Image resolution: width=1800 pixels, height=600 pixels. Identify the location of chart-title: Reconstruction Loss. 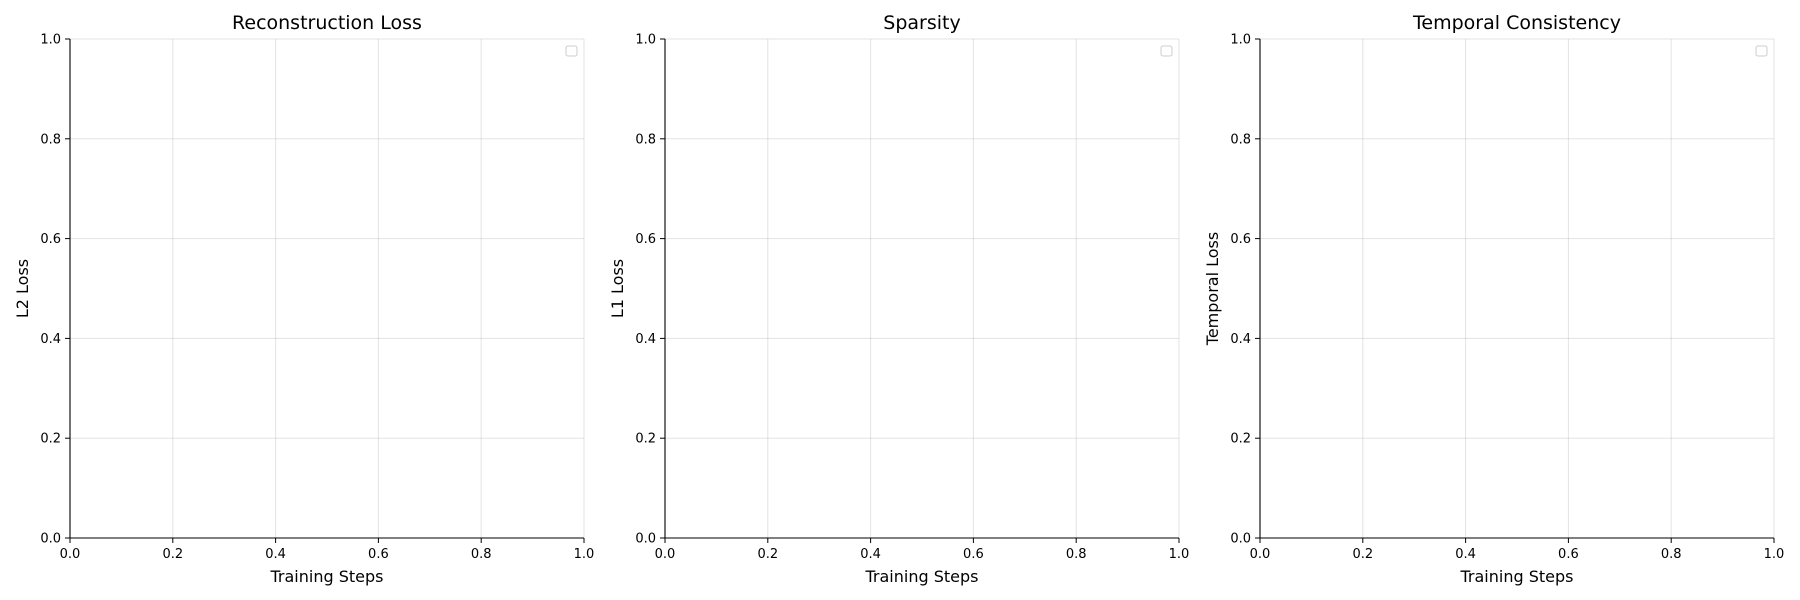
(327, 23).